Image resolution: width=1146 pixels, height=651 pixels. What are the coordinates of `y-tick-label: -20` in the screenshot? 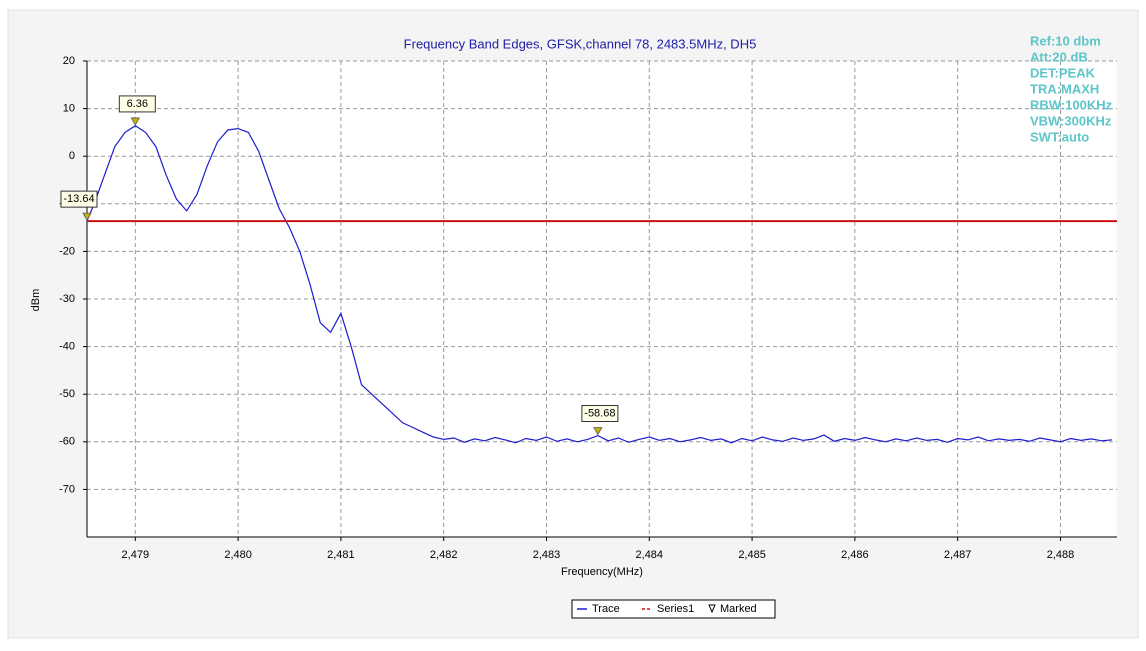 It's located at (67, 251).